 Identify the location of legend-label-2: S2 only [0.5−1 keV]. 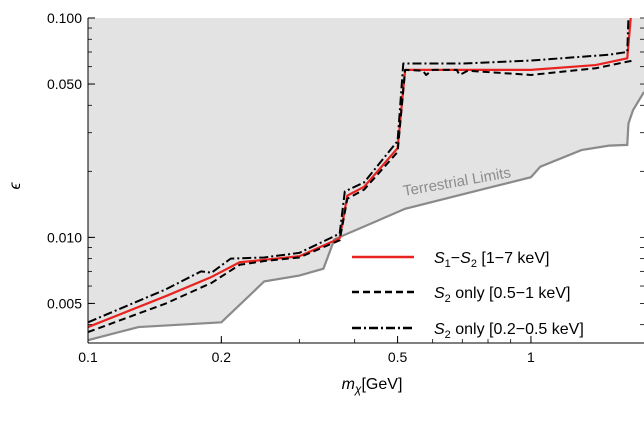
(502, 295).